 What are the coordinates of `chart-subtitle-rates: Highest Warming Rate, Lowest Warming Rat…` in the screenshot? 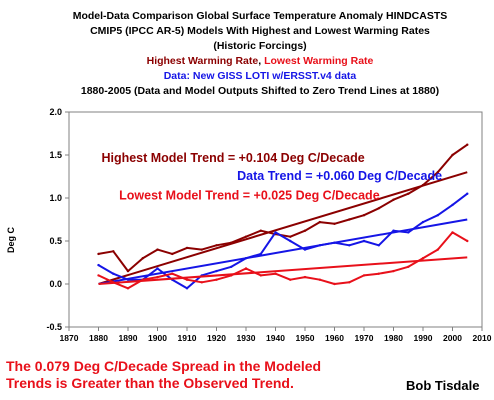 It's located at (260, 61).